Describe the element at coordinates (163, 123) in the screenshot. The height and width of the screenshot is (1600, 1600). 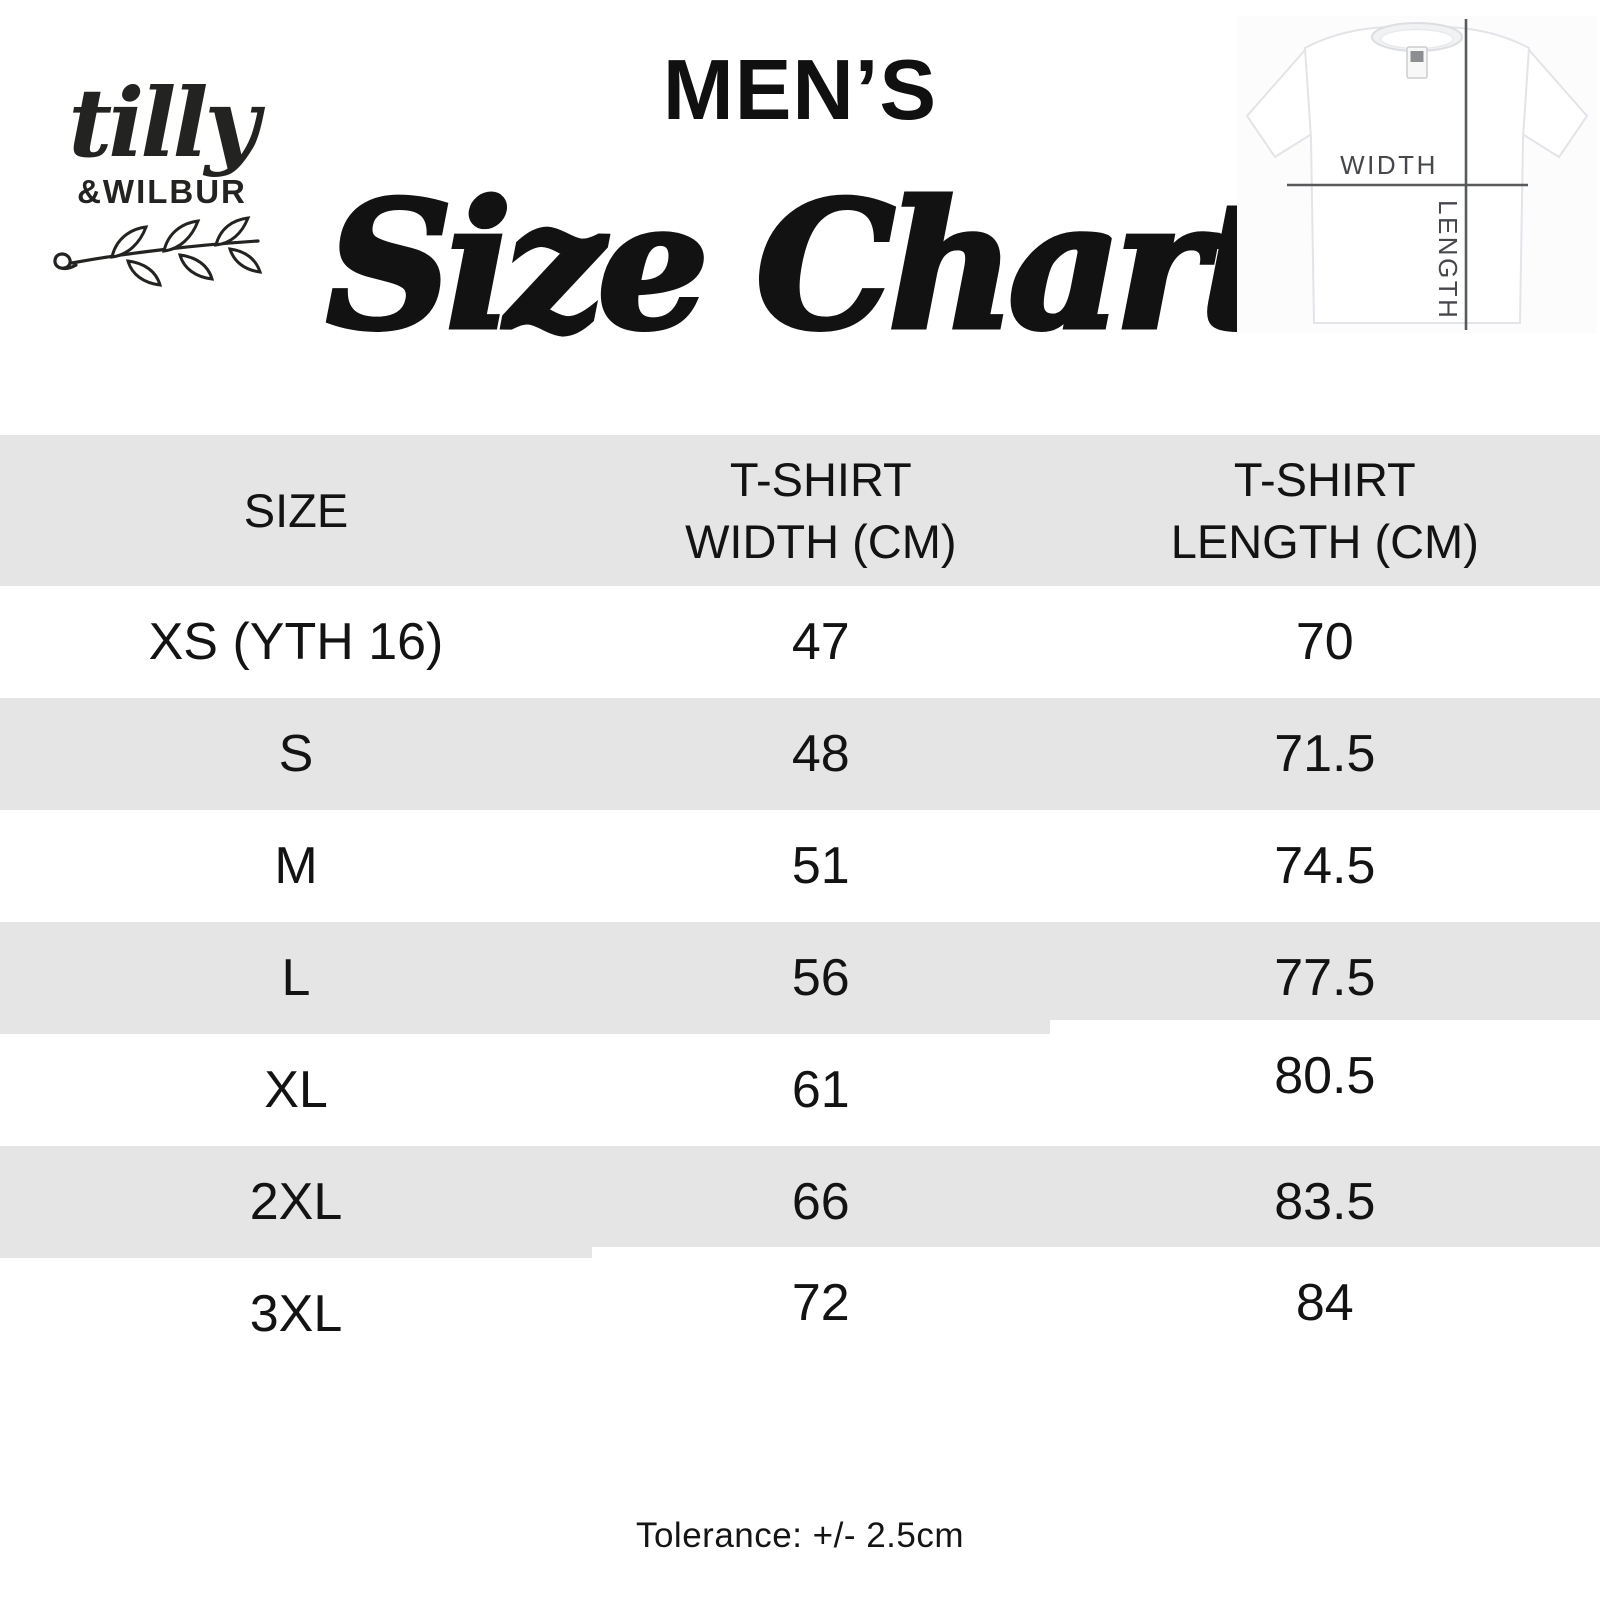
I see `brand-name-script: tilly` at that location.